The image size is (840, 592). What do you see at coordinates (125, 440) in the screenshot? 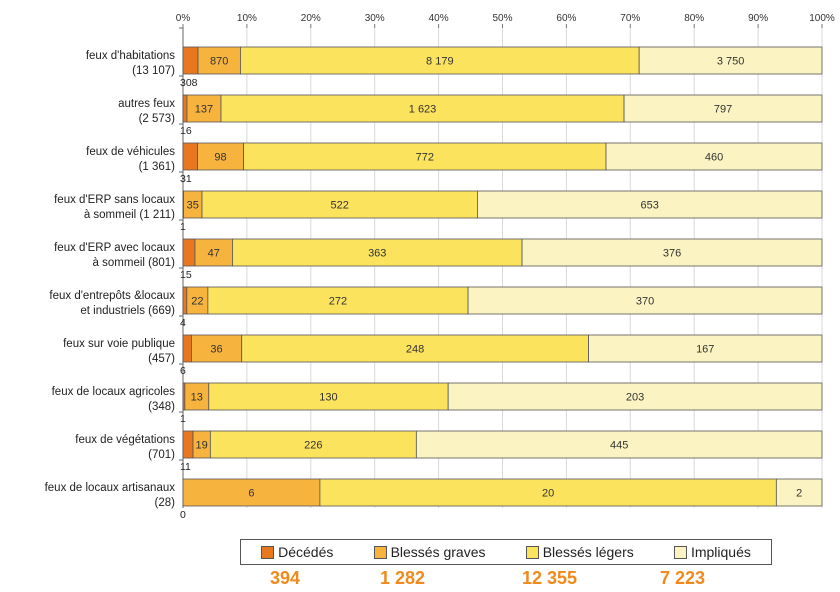
I see `category-label: feux de végétations` at bounding box center [125, 440].